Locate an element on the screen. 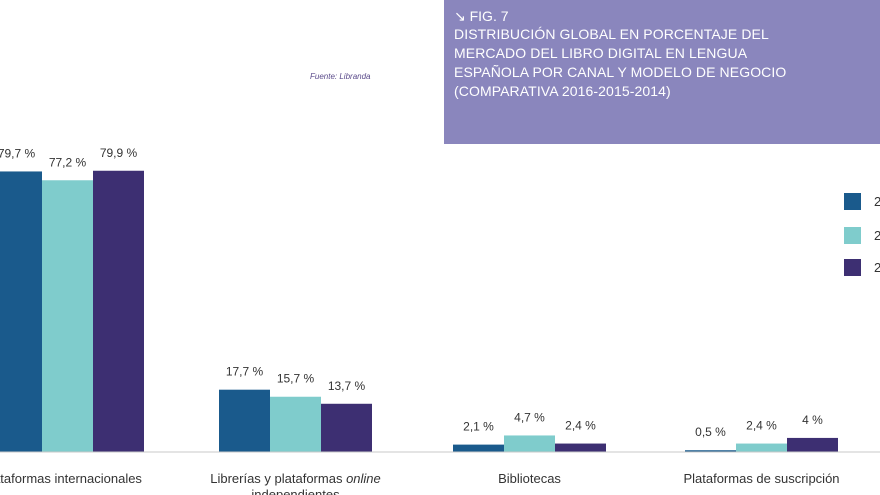  category-label-3: Plataformas de suscripción is located at coordinates (761, 478).